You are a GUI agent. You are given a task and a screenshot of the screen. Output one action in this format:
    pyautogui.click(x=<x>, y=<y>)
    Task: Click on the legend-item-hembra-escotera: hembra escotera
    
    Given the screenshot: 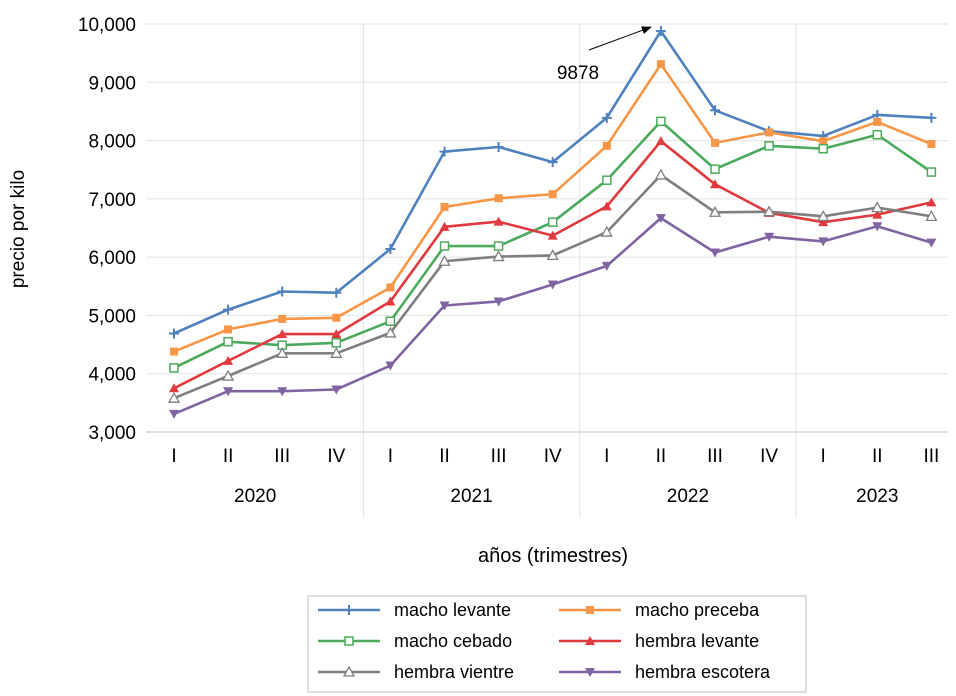 What is the action you would take?
    pyautogui.click(x=665, y=672)
    